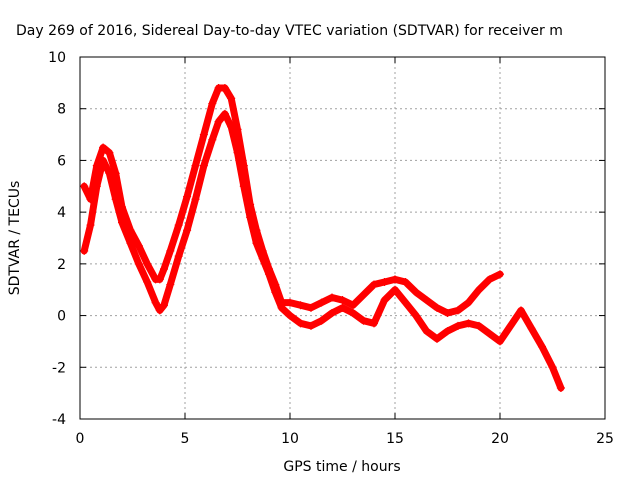 Image resolution: width=640 pixels, height=480 pixels. What do you see at coordinates (605, 439) in the screenshot?
I see `x-tick-label: 25` at bounding box center [605, 439].